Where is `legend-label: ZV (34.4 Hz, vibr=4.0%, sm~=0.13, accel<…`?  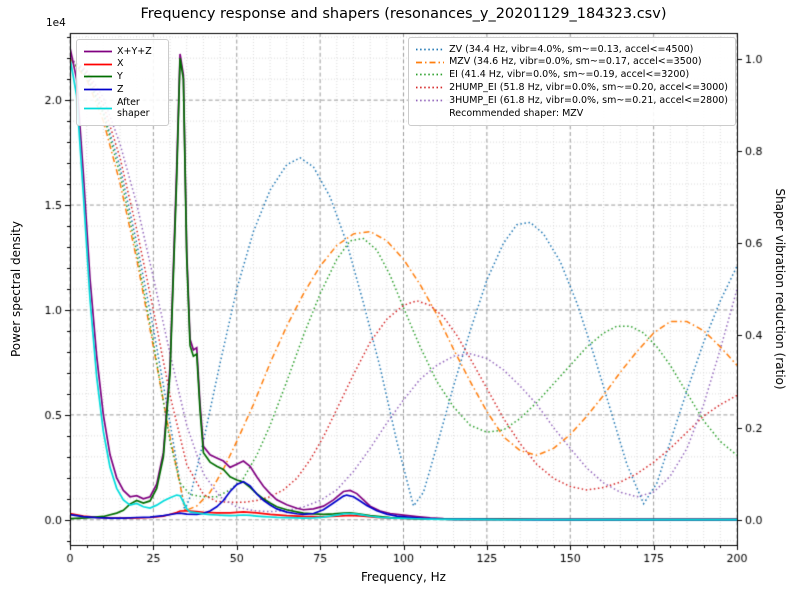
legend-label: ZV (34.4 Hz, vibr=4.0%, sm~=0.13, accel<… is located at coordinates (571, 49).